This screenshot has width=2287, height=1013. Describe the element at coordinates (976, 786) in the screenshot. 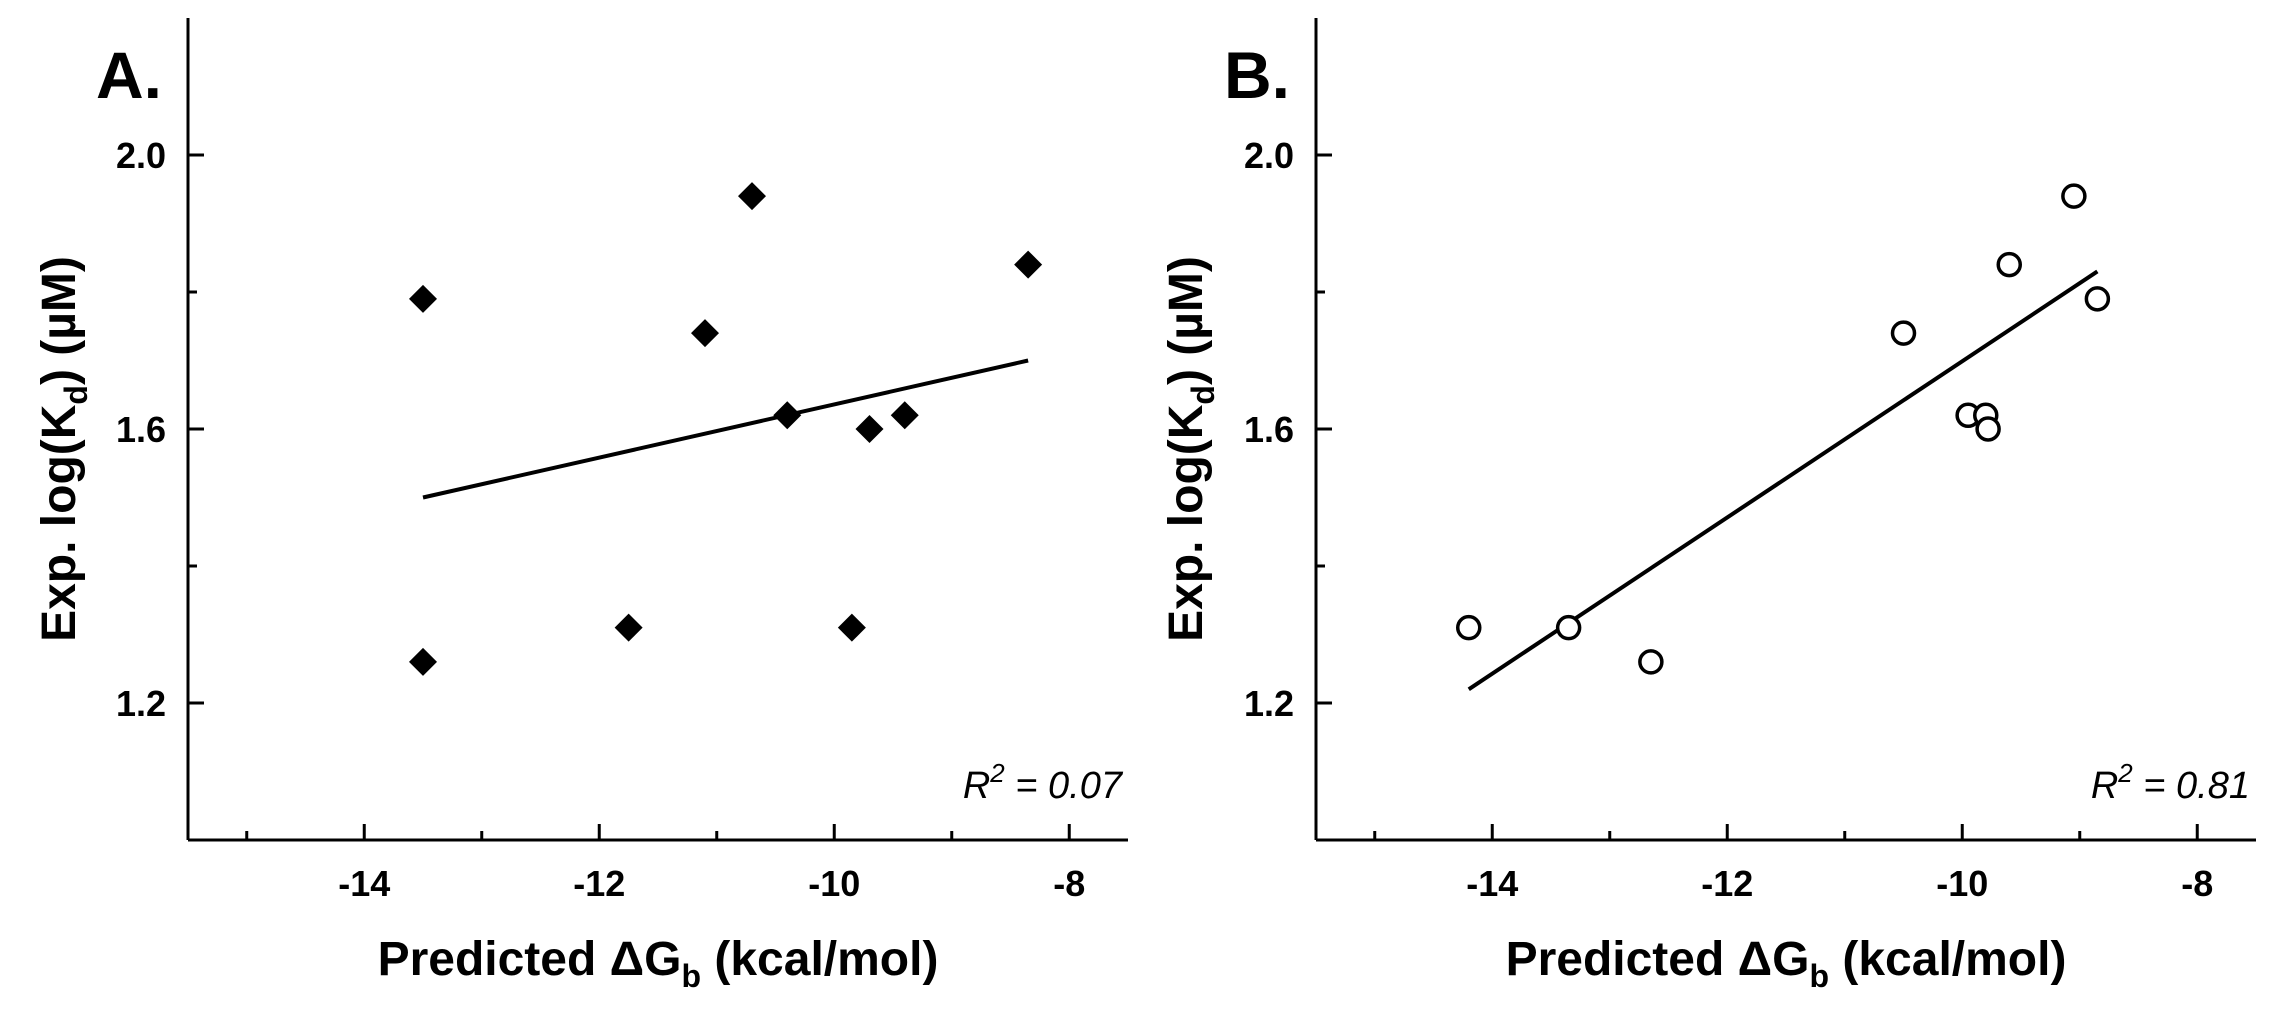

I see `r2-label-a: R` at that location.